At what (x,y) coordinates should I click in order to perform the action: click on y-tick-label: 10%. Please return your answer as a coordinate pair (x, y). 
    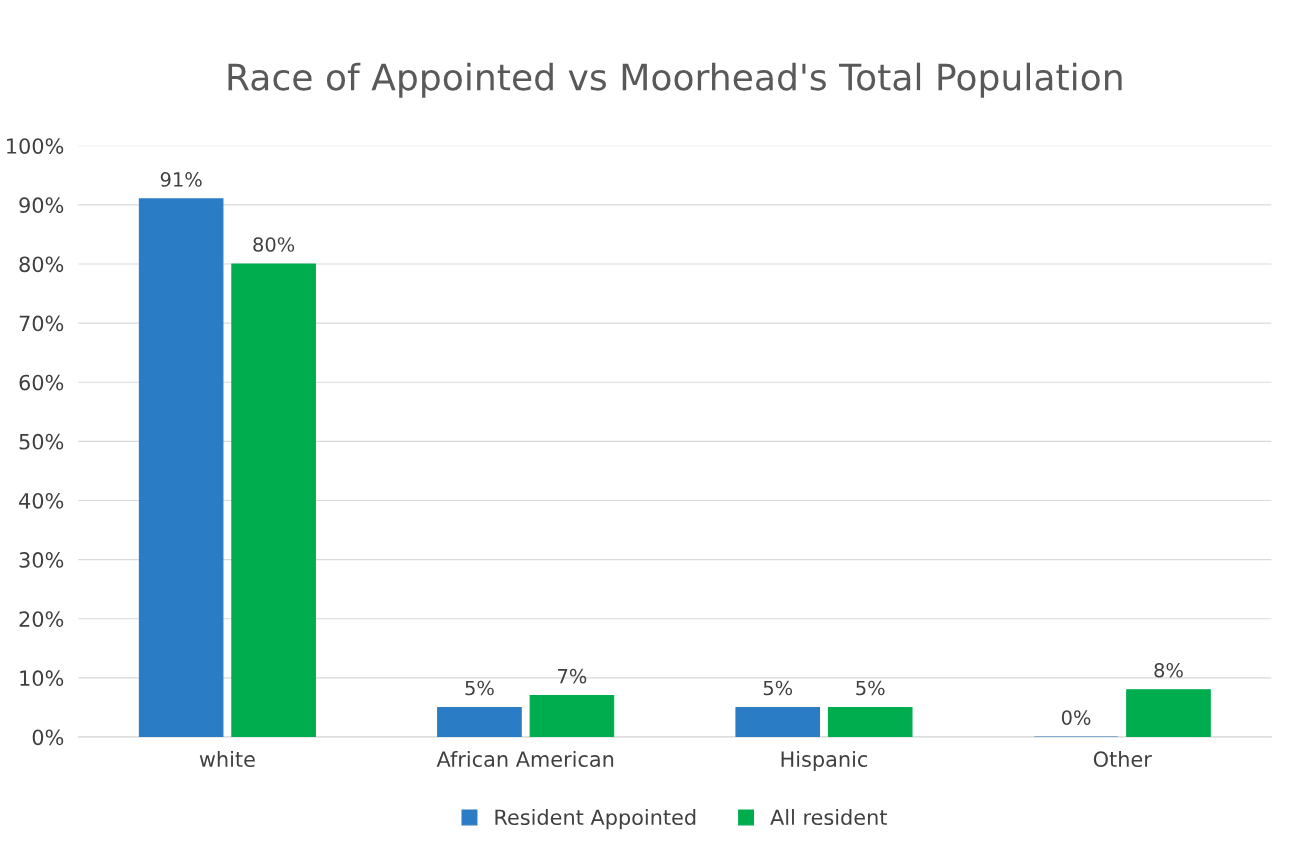
    Looking at the image, I should click on (42, 678).